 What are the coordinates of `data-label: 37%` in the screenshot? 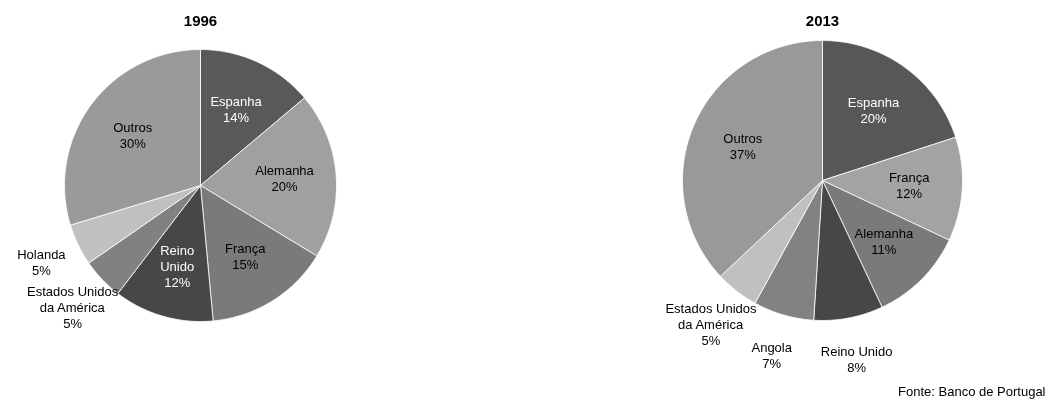 It's located at (743, 154).